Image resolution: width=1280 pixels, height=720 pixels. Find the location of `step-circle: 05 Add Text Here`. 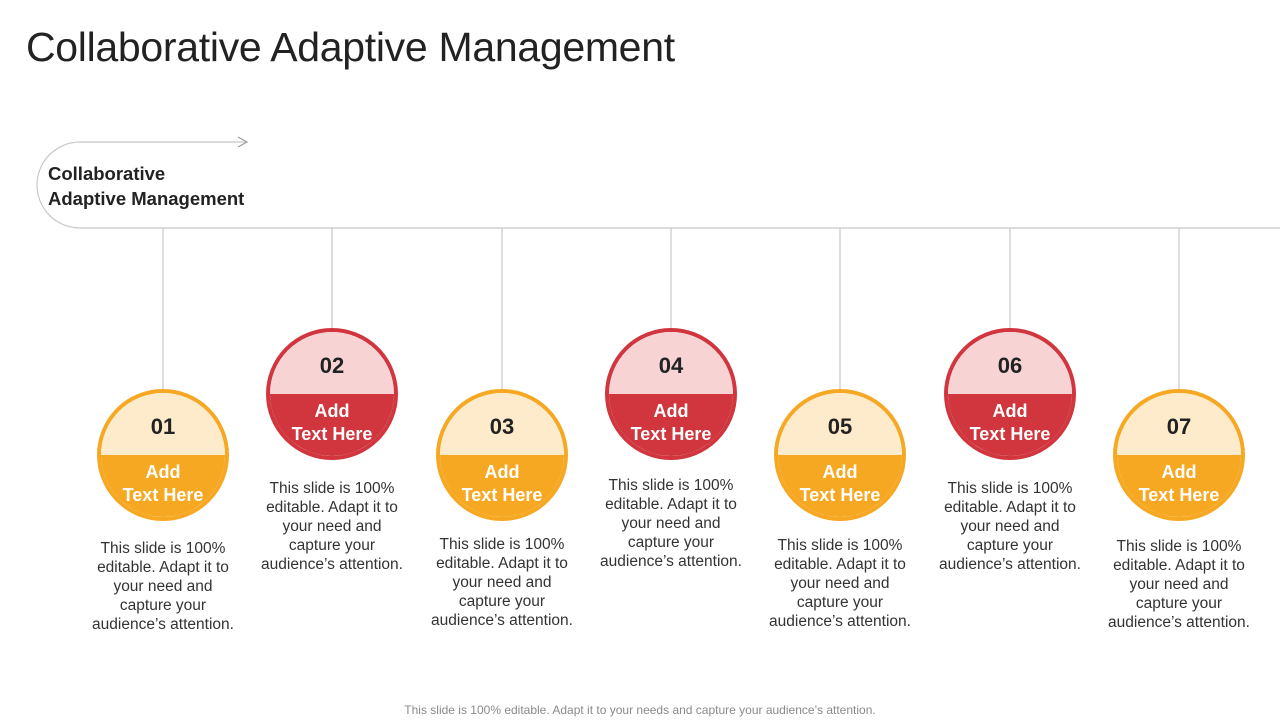

step-circle: 05 Add Text Here is located at coordinates (840, 455).